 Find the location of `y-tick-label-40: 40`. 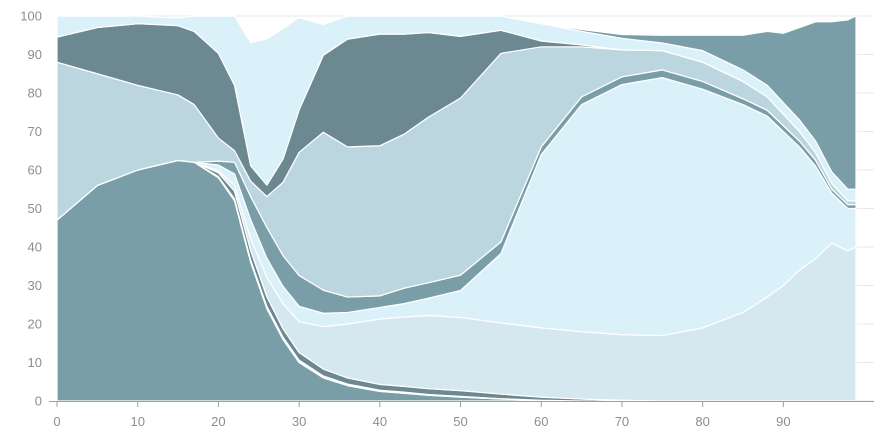

y-tick-label-40: 40 is located at coordinates (35, 247).